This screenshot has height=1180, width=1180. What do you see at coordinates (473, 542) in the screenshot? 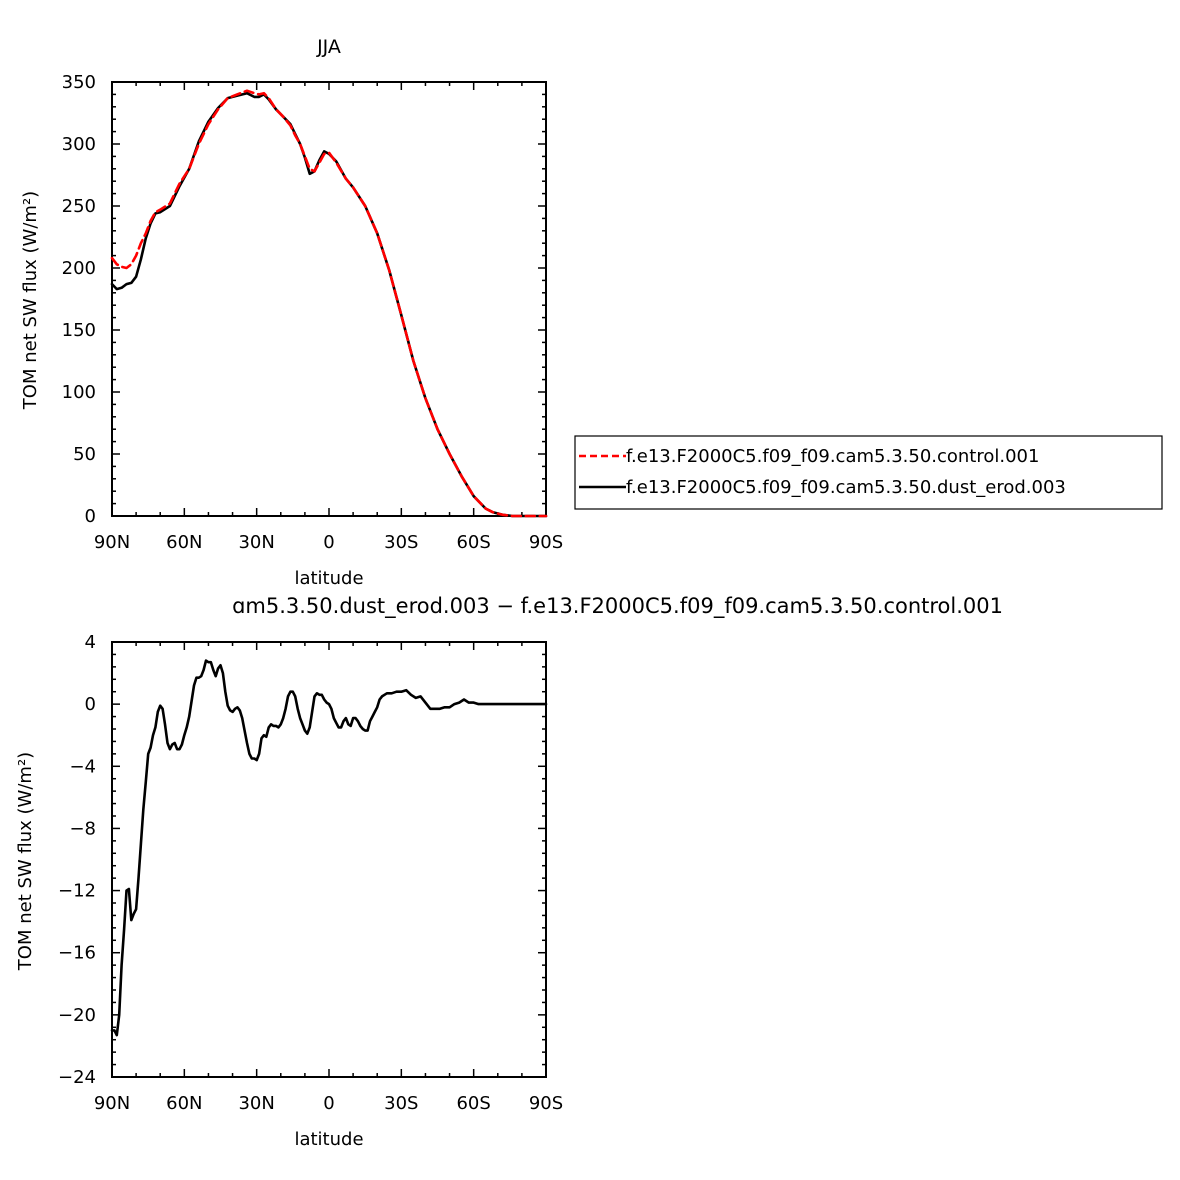
I see `top-x-tick-label: 60S` at bounding box center [473, 542].